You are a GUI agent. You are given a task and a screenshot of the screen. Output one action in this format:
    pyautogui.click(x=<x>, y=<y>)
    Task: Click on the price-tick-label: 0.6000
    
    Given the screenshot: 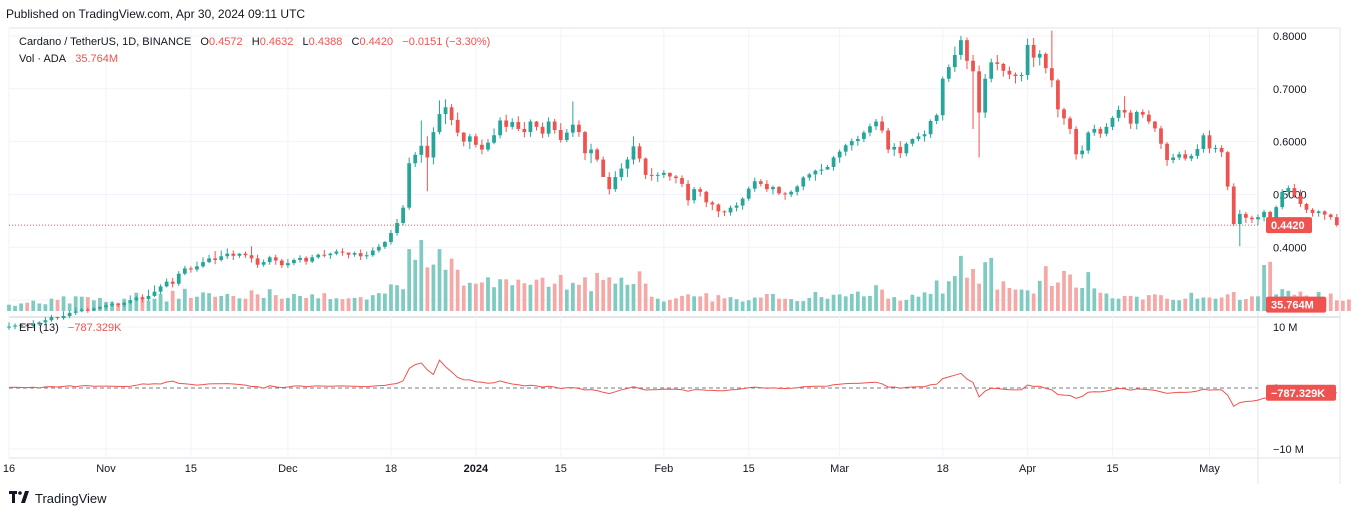 What is the action you would take?
    pyautogui.click(x=1290, y=143)
    